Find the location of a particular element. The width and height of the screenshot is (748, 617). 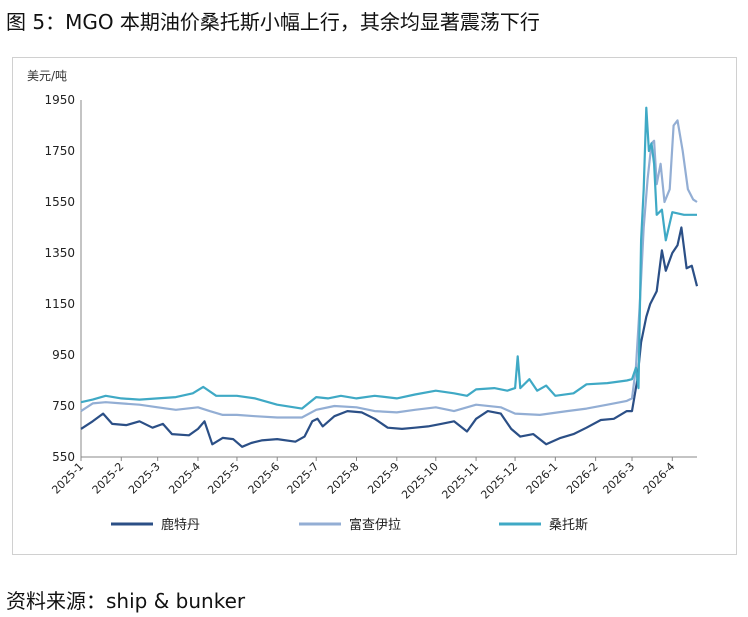

legend: 鹿特丹 富查伊拉 桑托斯 is located at coordinates (349, 525).